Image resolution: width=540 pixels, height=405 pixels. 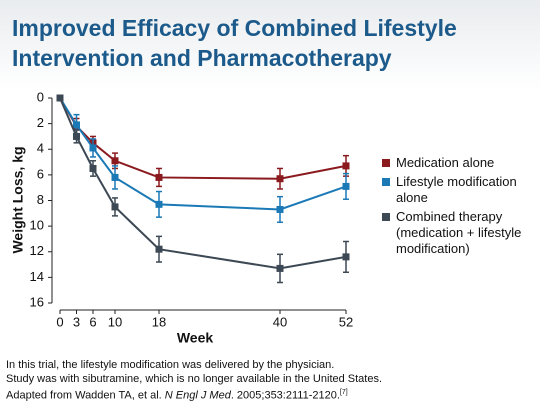 What do you see at coordinates (37, 276) in the screenshot?
I see `y-tick-label: 14` at bounding box center [37, 276].